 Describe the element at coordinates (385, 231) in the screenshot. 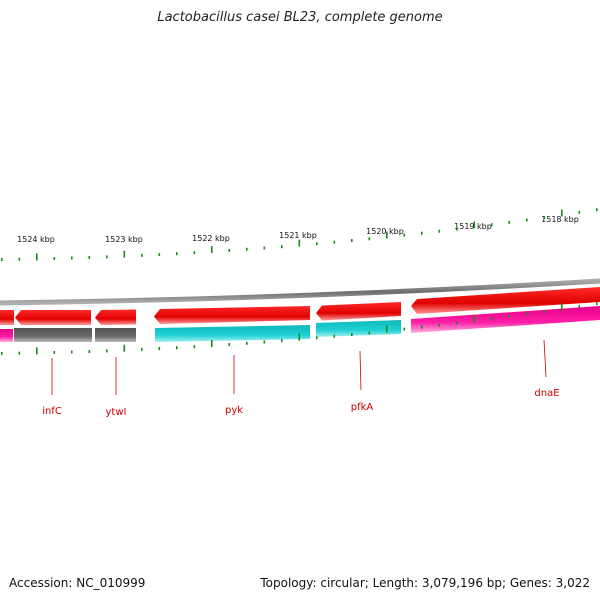

I see `scale-label-1520-kbp: 1520 kbp` at that location.